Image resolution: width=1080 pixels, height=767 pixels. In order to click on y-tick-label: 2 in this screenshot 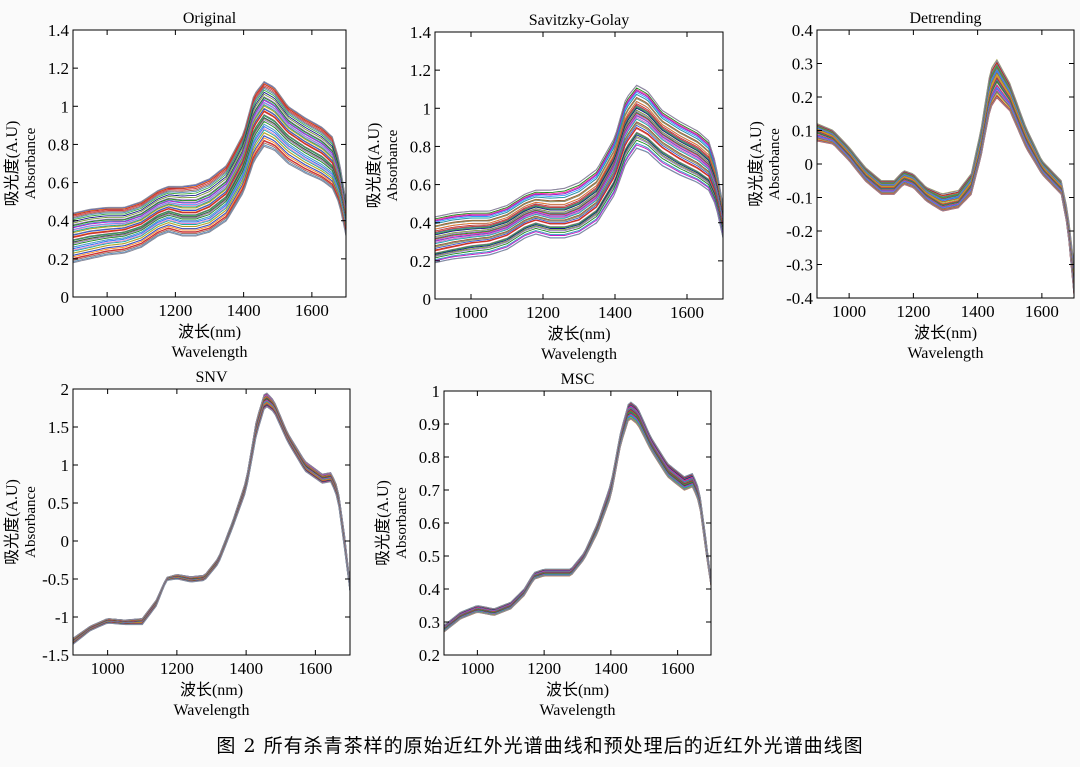, I will do `click(65, 389)`.